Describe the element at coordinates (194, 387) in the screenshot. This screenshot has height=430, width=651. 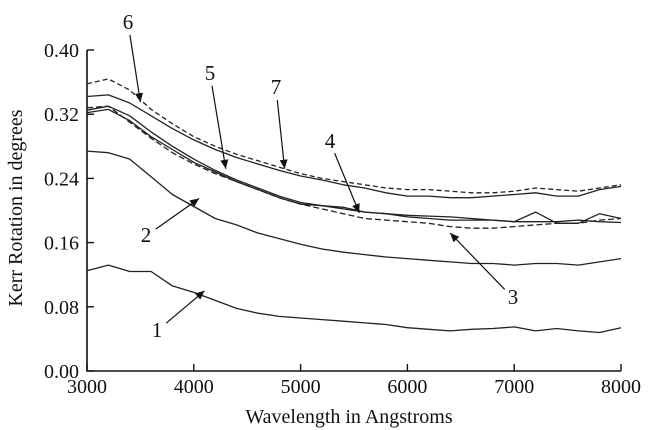
I see `x-tick-label: 4000` at that location.